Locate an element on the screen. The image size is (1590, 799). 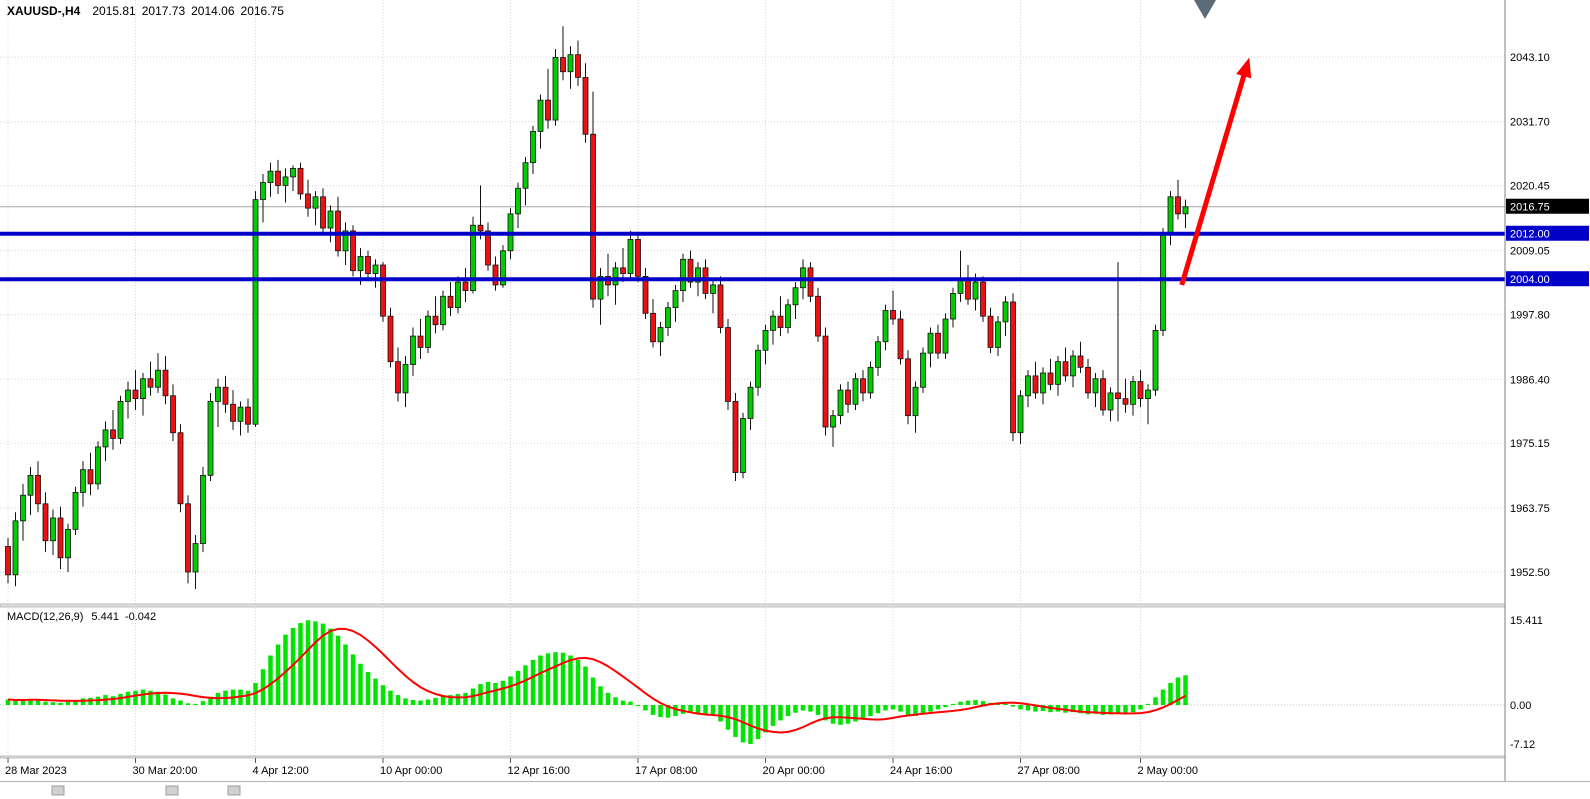
down-pointer-marker is located at coordinates (1205, 9).